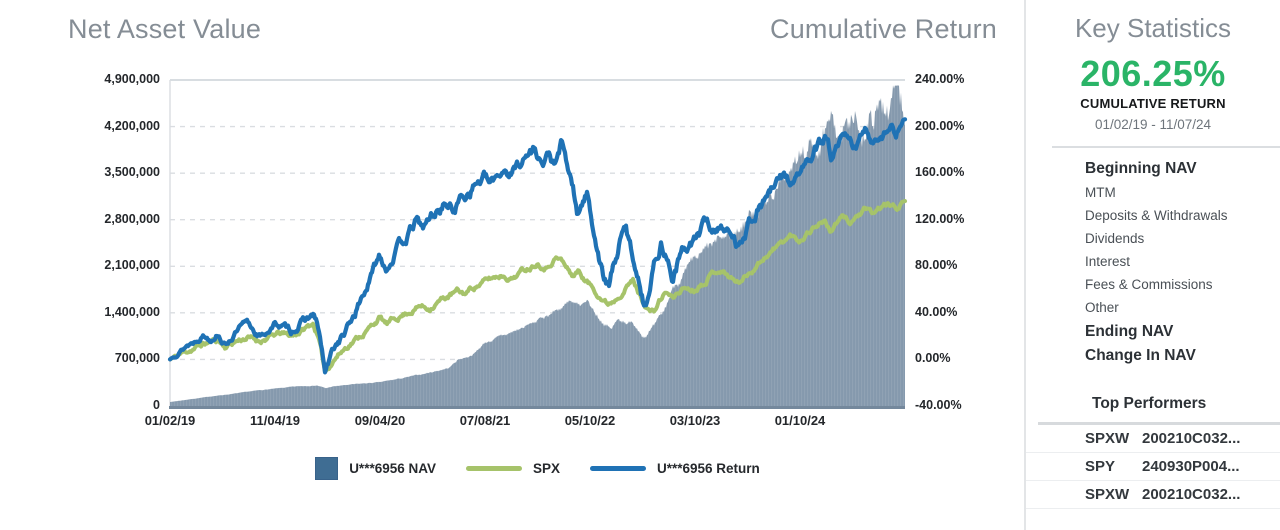  What do you see at coordinates (1156, 215) in the screenshot?
I see `breakdown-item-deposits-withdrawals: Deposits & Withdrawals` at bounding box center [1156, 215].